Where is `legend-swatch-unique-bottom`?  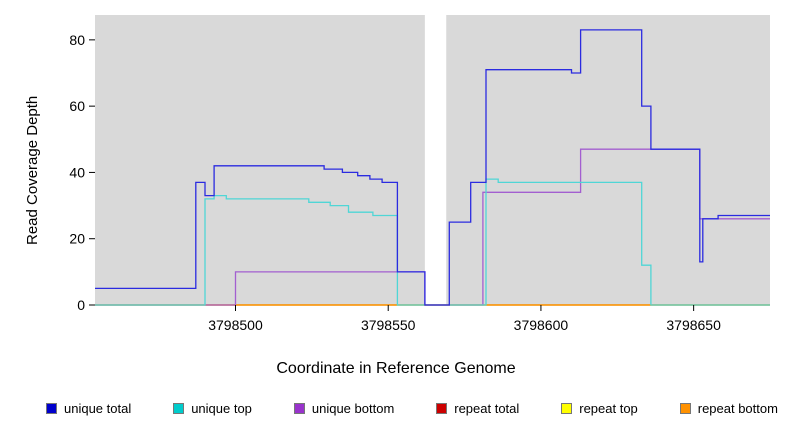 legend-swatch-unique-bottom is located at coordinates (299, 408).